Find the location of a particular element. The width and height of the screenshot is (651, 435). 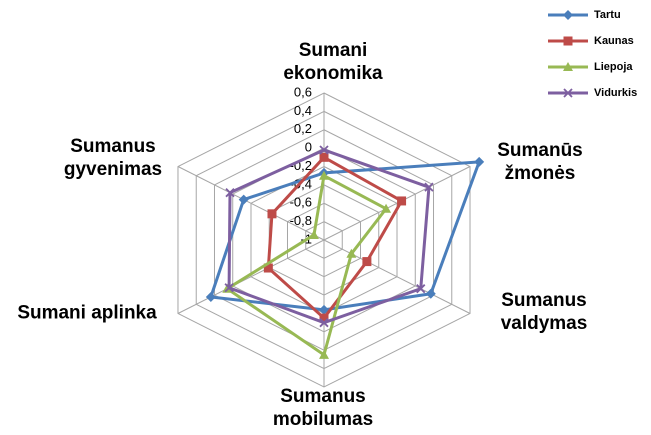

tick-label: 0,4 is located at coordinates (303, 110).